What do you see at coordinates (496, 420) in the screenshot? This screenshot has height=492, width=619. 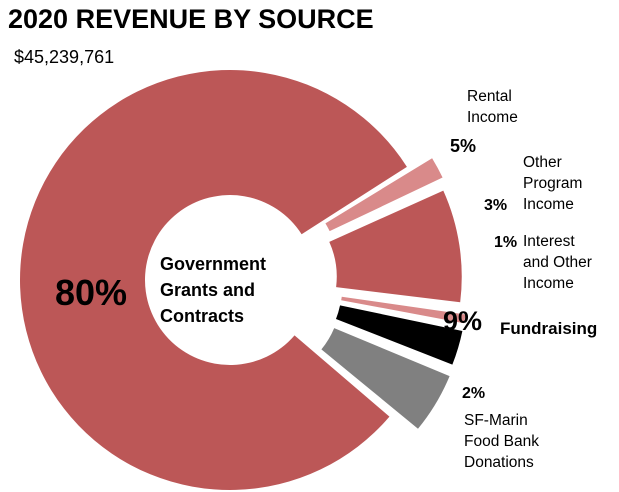 I see `slice-name-label-1: SF-Marin` at bounding box center [496, 420].